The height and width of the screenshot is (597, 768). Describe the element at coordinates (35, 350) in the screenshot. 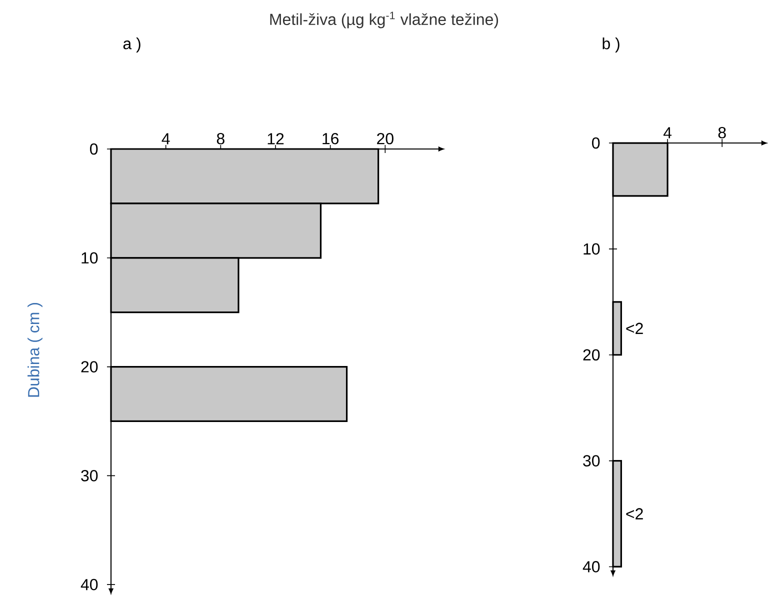

I see `y-axis-title: Dubina ( cm )` at that location.